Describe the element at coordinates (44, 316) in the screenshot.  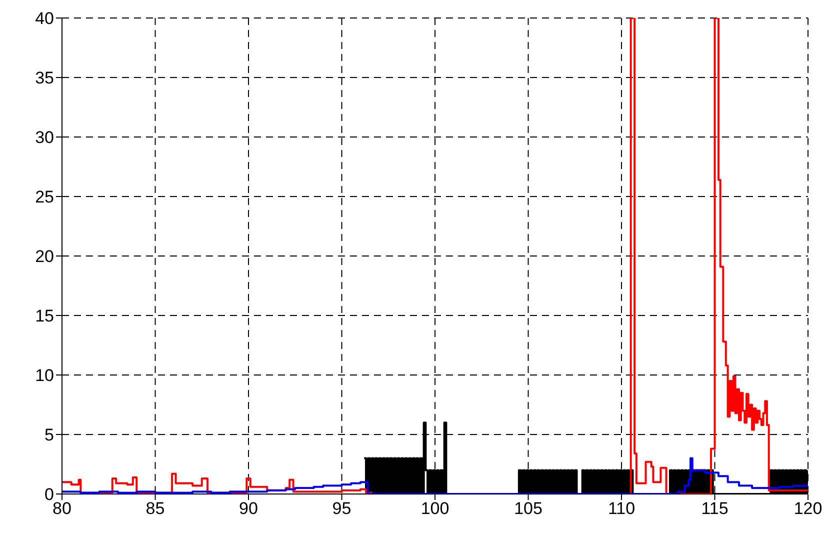
I see `y-tick-label: 15` at that location.